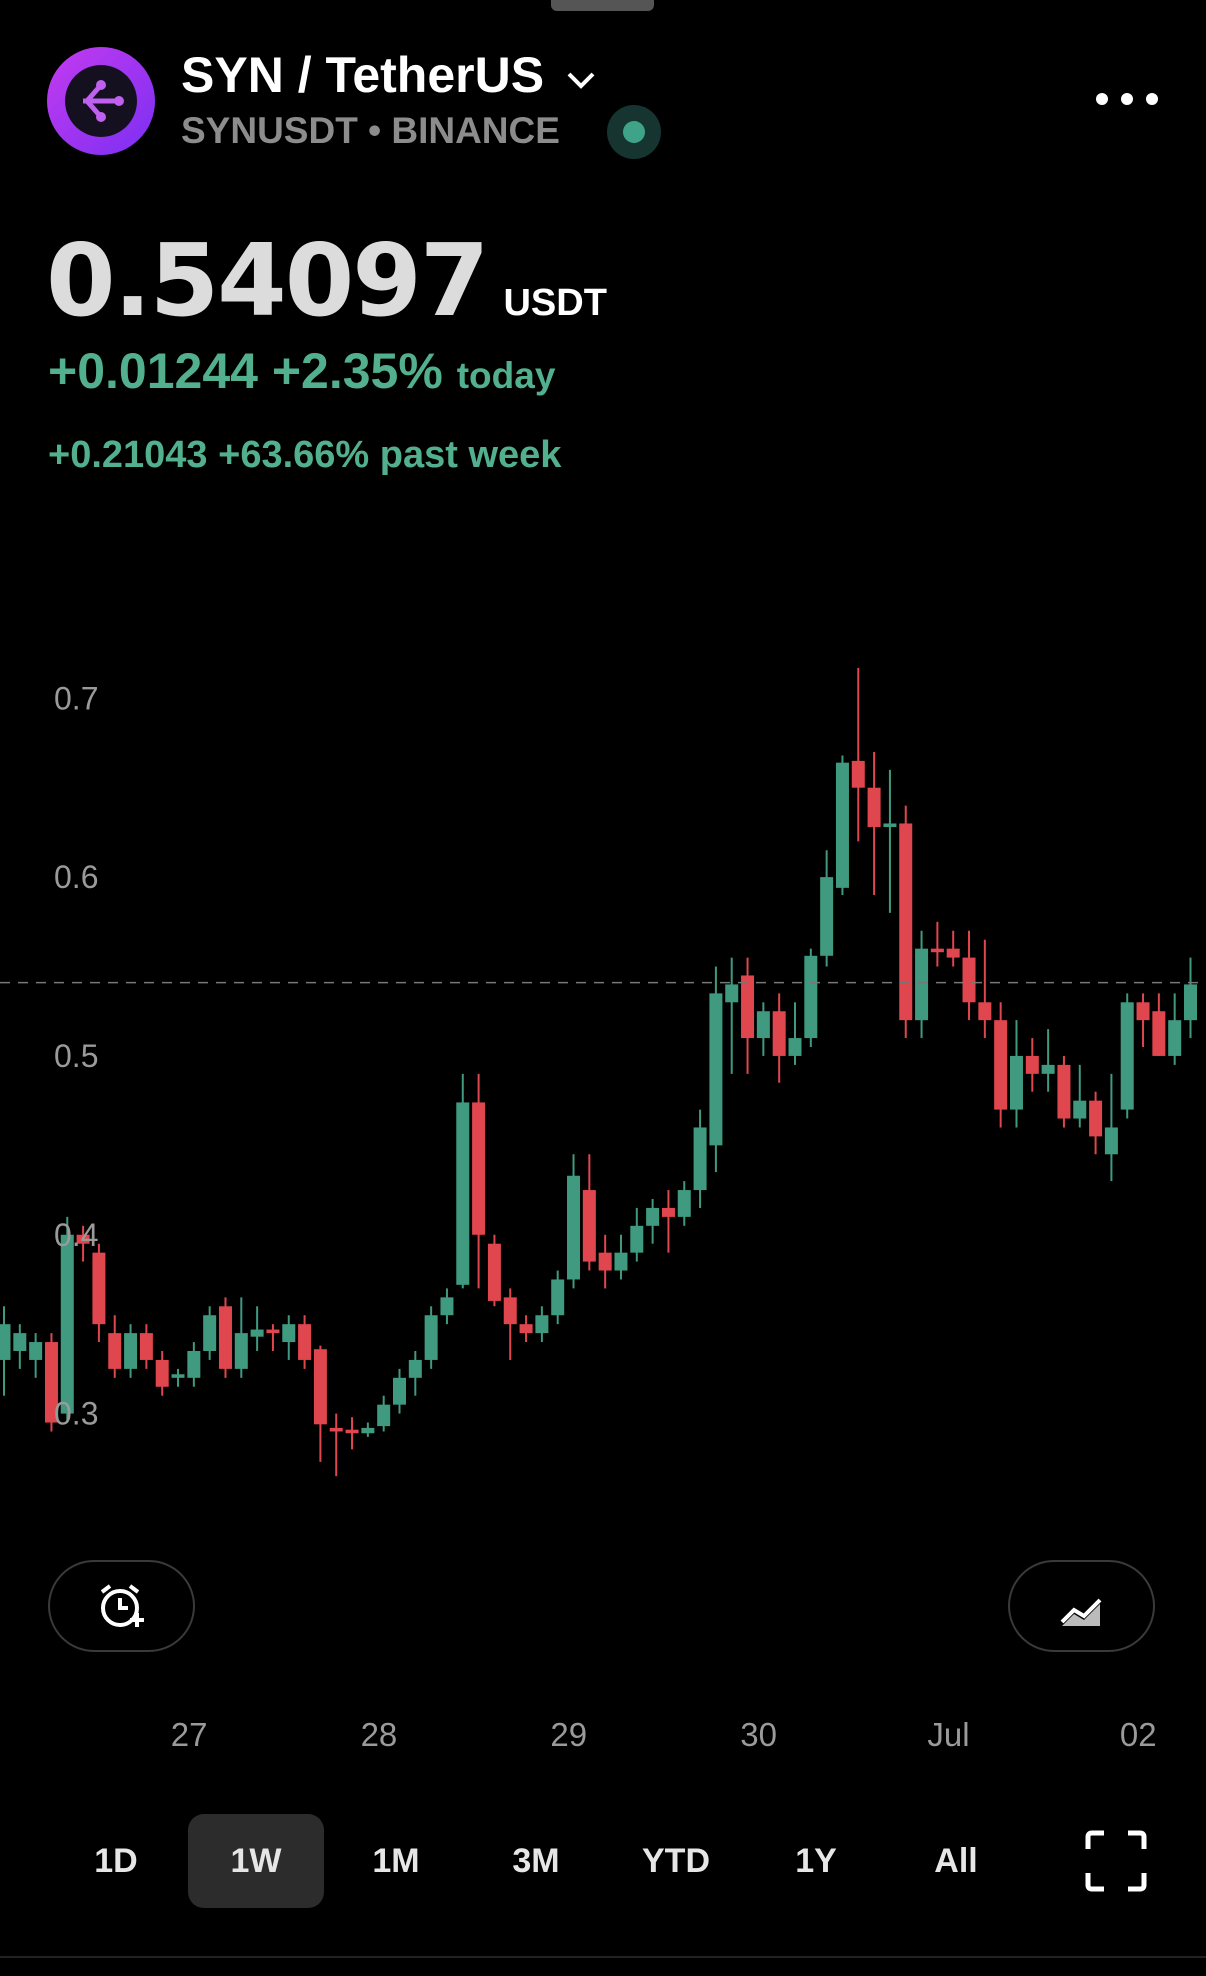  What do you see at coordinates (389, 75) in the screenshot?
I see `symbol-title: SYN / TetherUS` at bounding box center [389, 75].